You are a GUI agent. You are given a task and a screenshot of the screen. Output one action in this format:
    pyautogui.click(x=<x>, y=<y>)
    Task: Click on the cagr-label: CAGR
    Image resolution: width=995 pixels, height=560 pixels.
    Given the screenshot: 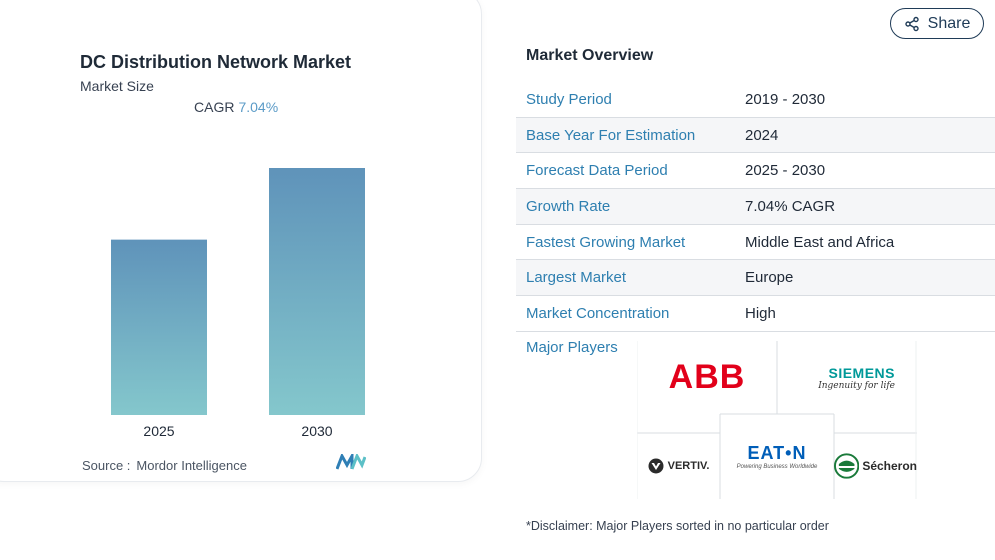 What is the action you would take?
    pyautogui.click(x=214, y=107)
    